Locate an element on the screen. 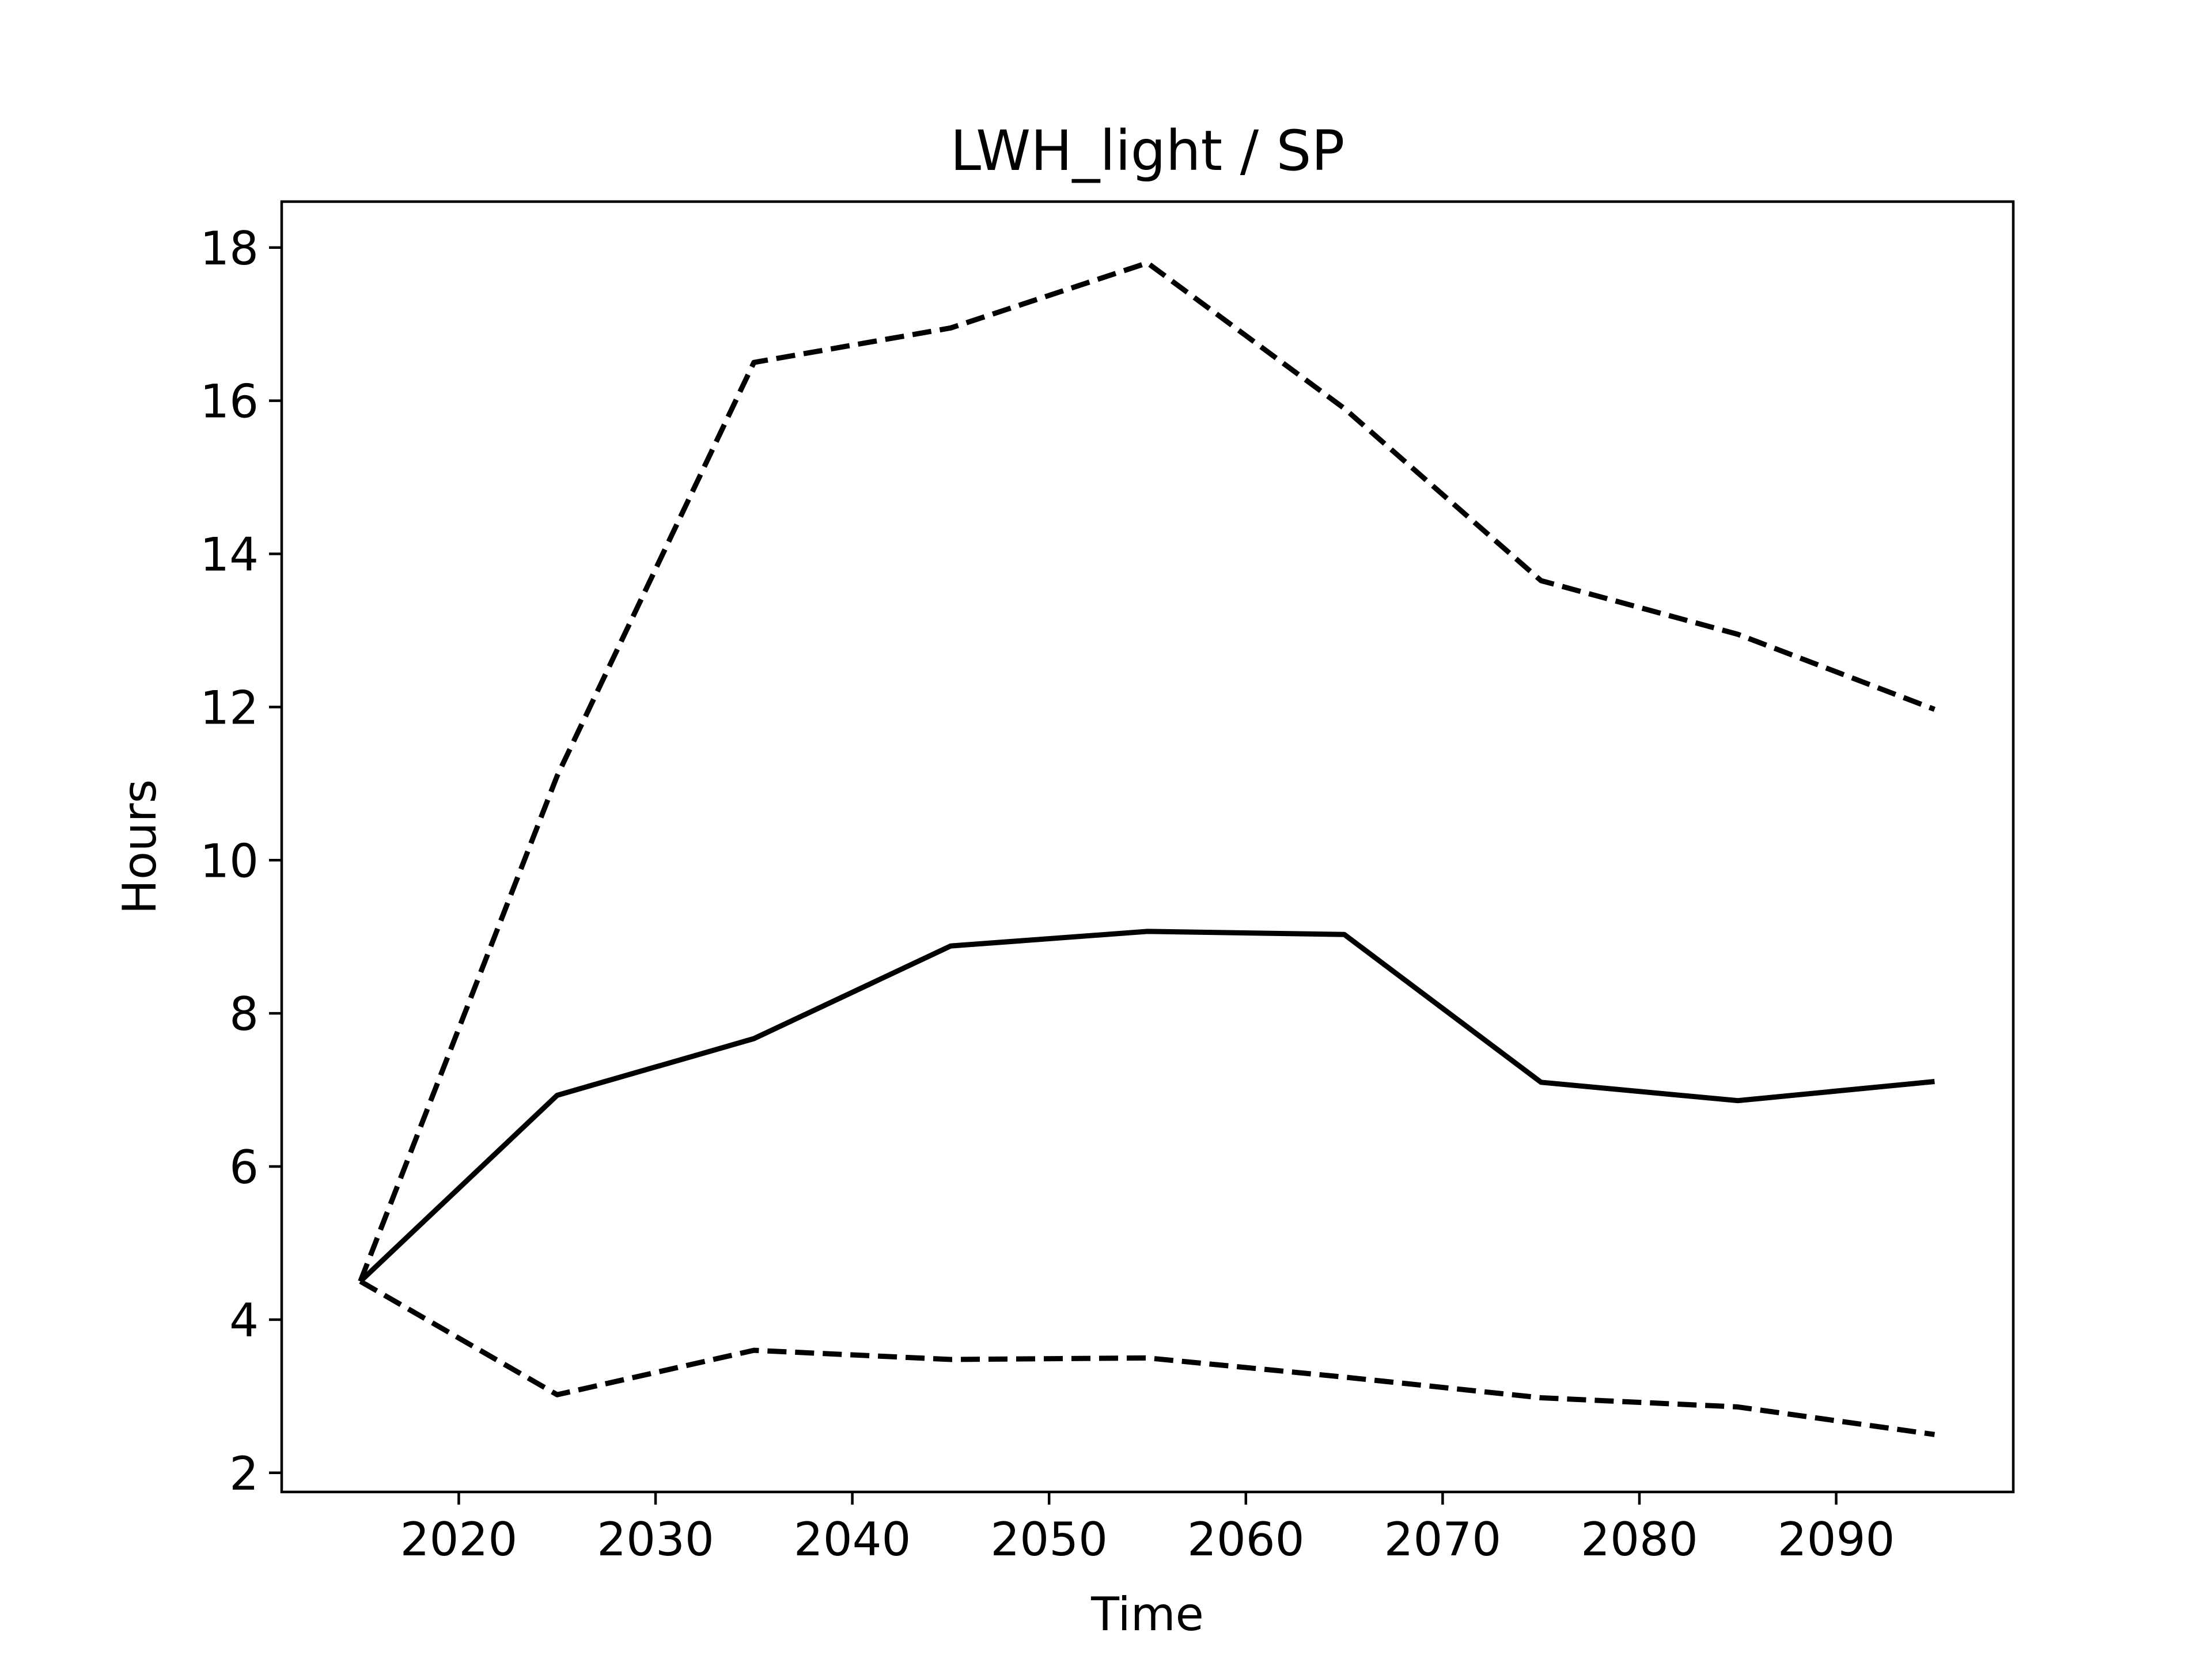 Image resolution: width=2212 pixels, height=1659 pixels. y-tick-label: 4 is located at coordinates (244, 1320).